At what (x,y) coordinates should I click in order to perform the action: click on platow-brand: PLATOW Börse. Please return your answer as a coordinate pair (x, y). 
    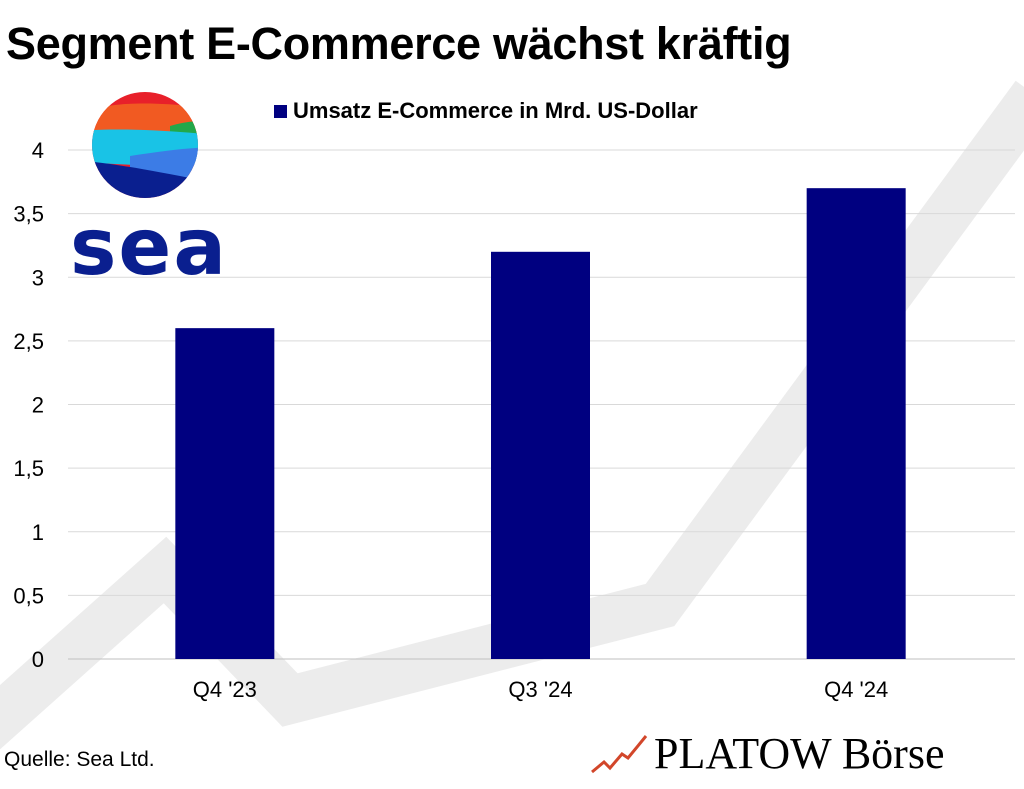
    Looking at the image, I should click on (767, 752).